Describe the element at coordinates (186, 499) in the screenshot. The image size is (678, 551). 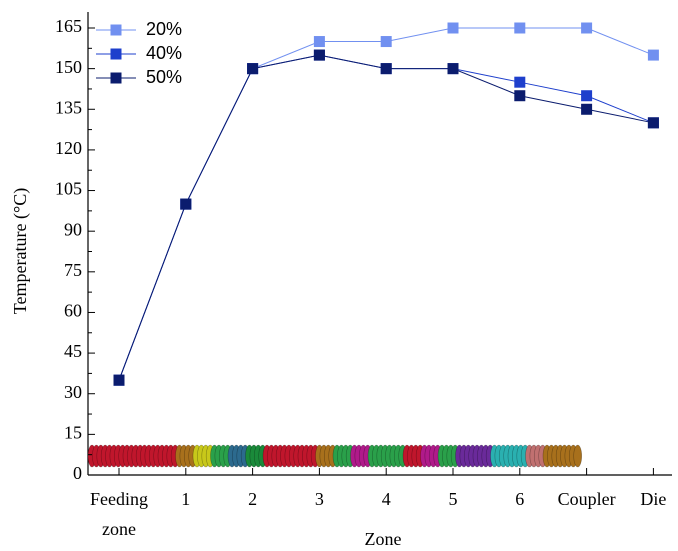
I see `x-tick-label: 1` at that location.